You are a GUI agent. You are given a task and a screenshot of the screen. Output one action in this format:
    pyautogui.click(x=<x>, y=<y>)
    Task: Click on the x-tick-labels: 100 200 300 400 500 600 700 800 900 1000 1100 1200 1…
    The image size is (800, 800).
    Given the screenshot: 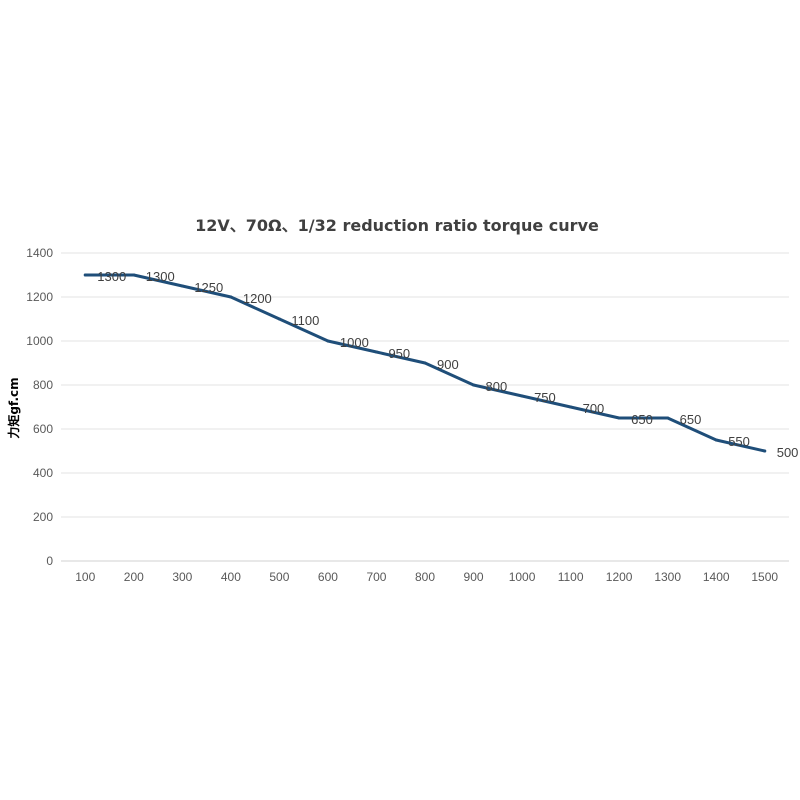 What is the action you would take?
    pyautogui.click(x=426, y=577)
    